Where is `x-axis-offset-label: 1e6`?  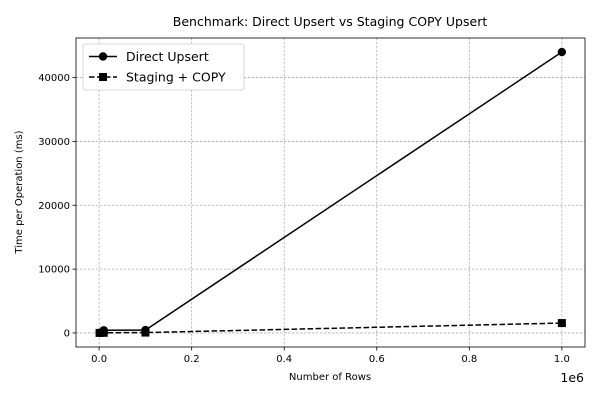
x-axis-offset-label: 1e6 is located at coordinates (572, 377).